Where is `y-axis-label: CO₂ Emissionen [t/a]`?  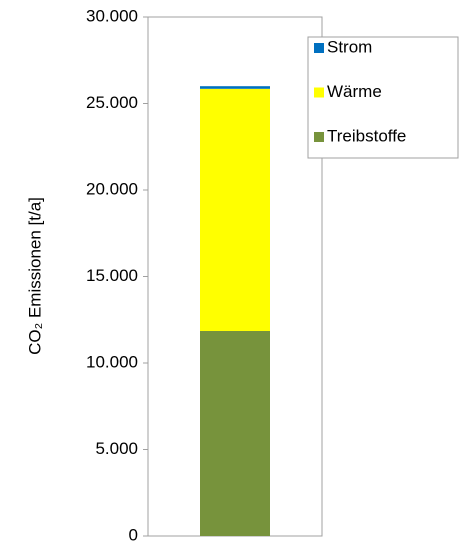 y-axis-label: CO₂ Emissionen [t/a] is located at coordinates (34, 276).